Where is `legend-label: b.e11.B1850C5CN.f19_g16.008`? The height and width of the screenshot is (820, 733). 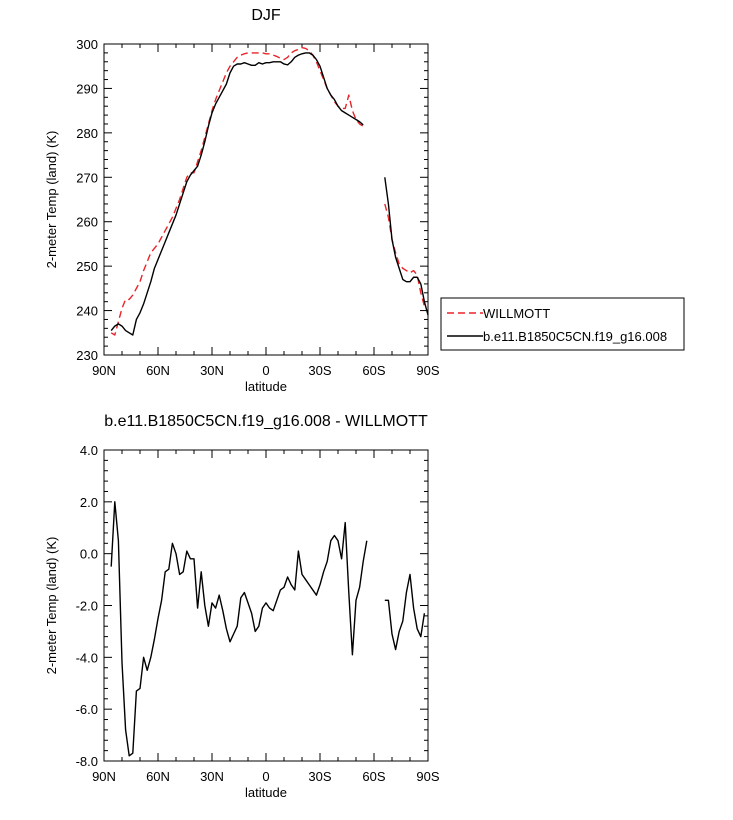 legend-label: b.e11.B1850C5CN.f19_g16.008 is located at coordinates (575, 336).